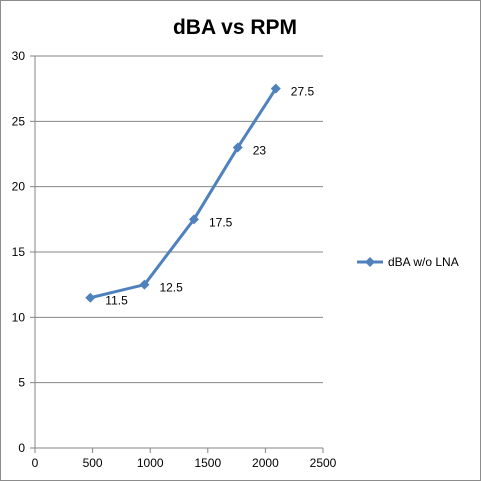  What do you see at coordinates (303, 92) in the screenshot?
I see `data-label: 27.5` at bounding box center [303, 92].